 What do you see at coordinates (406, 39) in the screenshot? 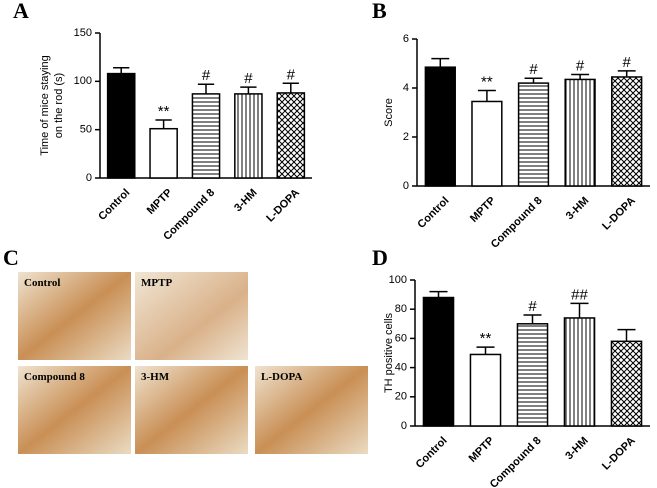
I see `y-tick-label: 6` at bounding box center [406, 39].